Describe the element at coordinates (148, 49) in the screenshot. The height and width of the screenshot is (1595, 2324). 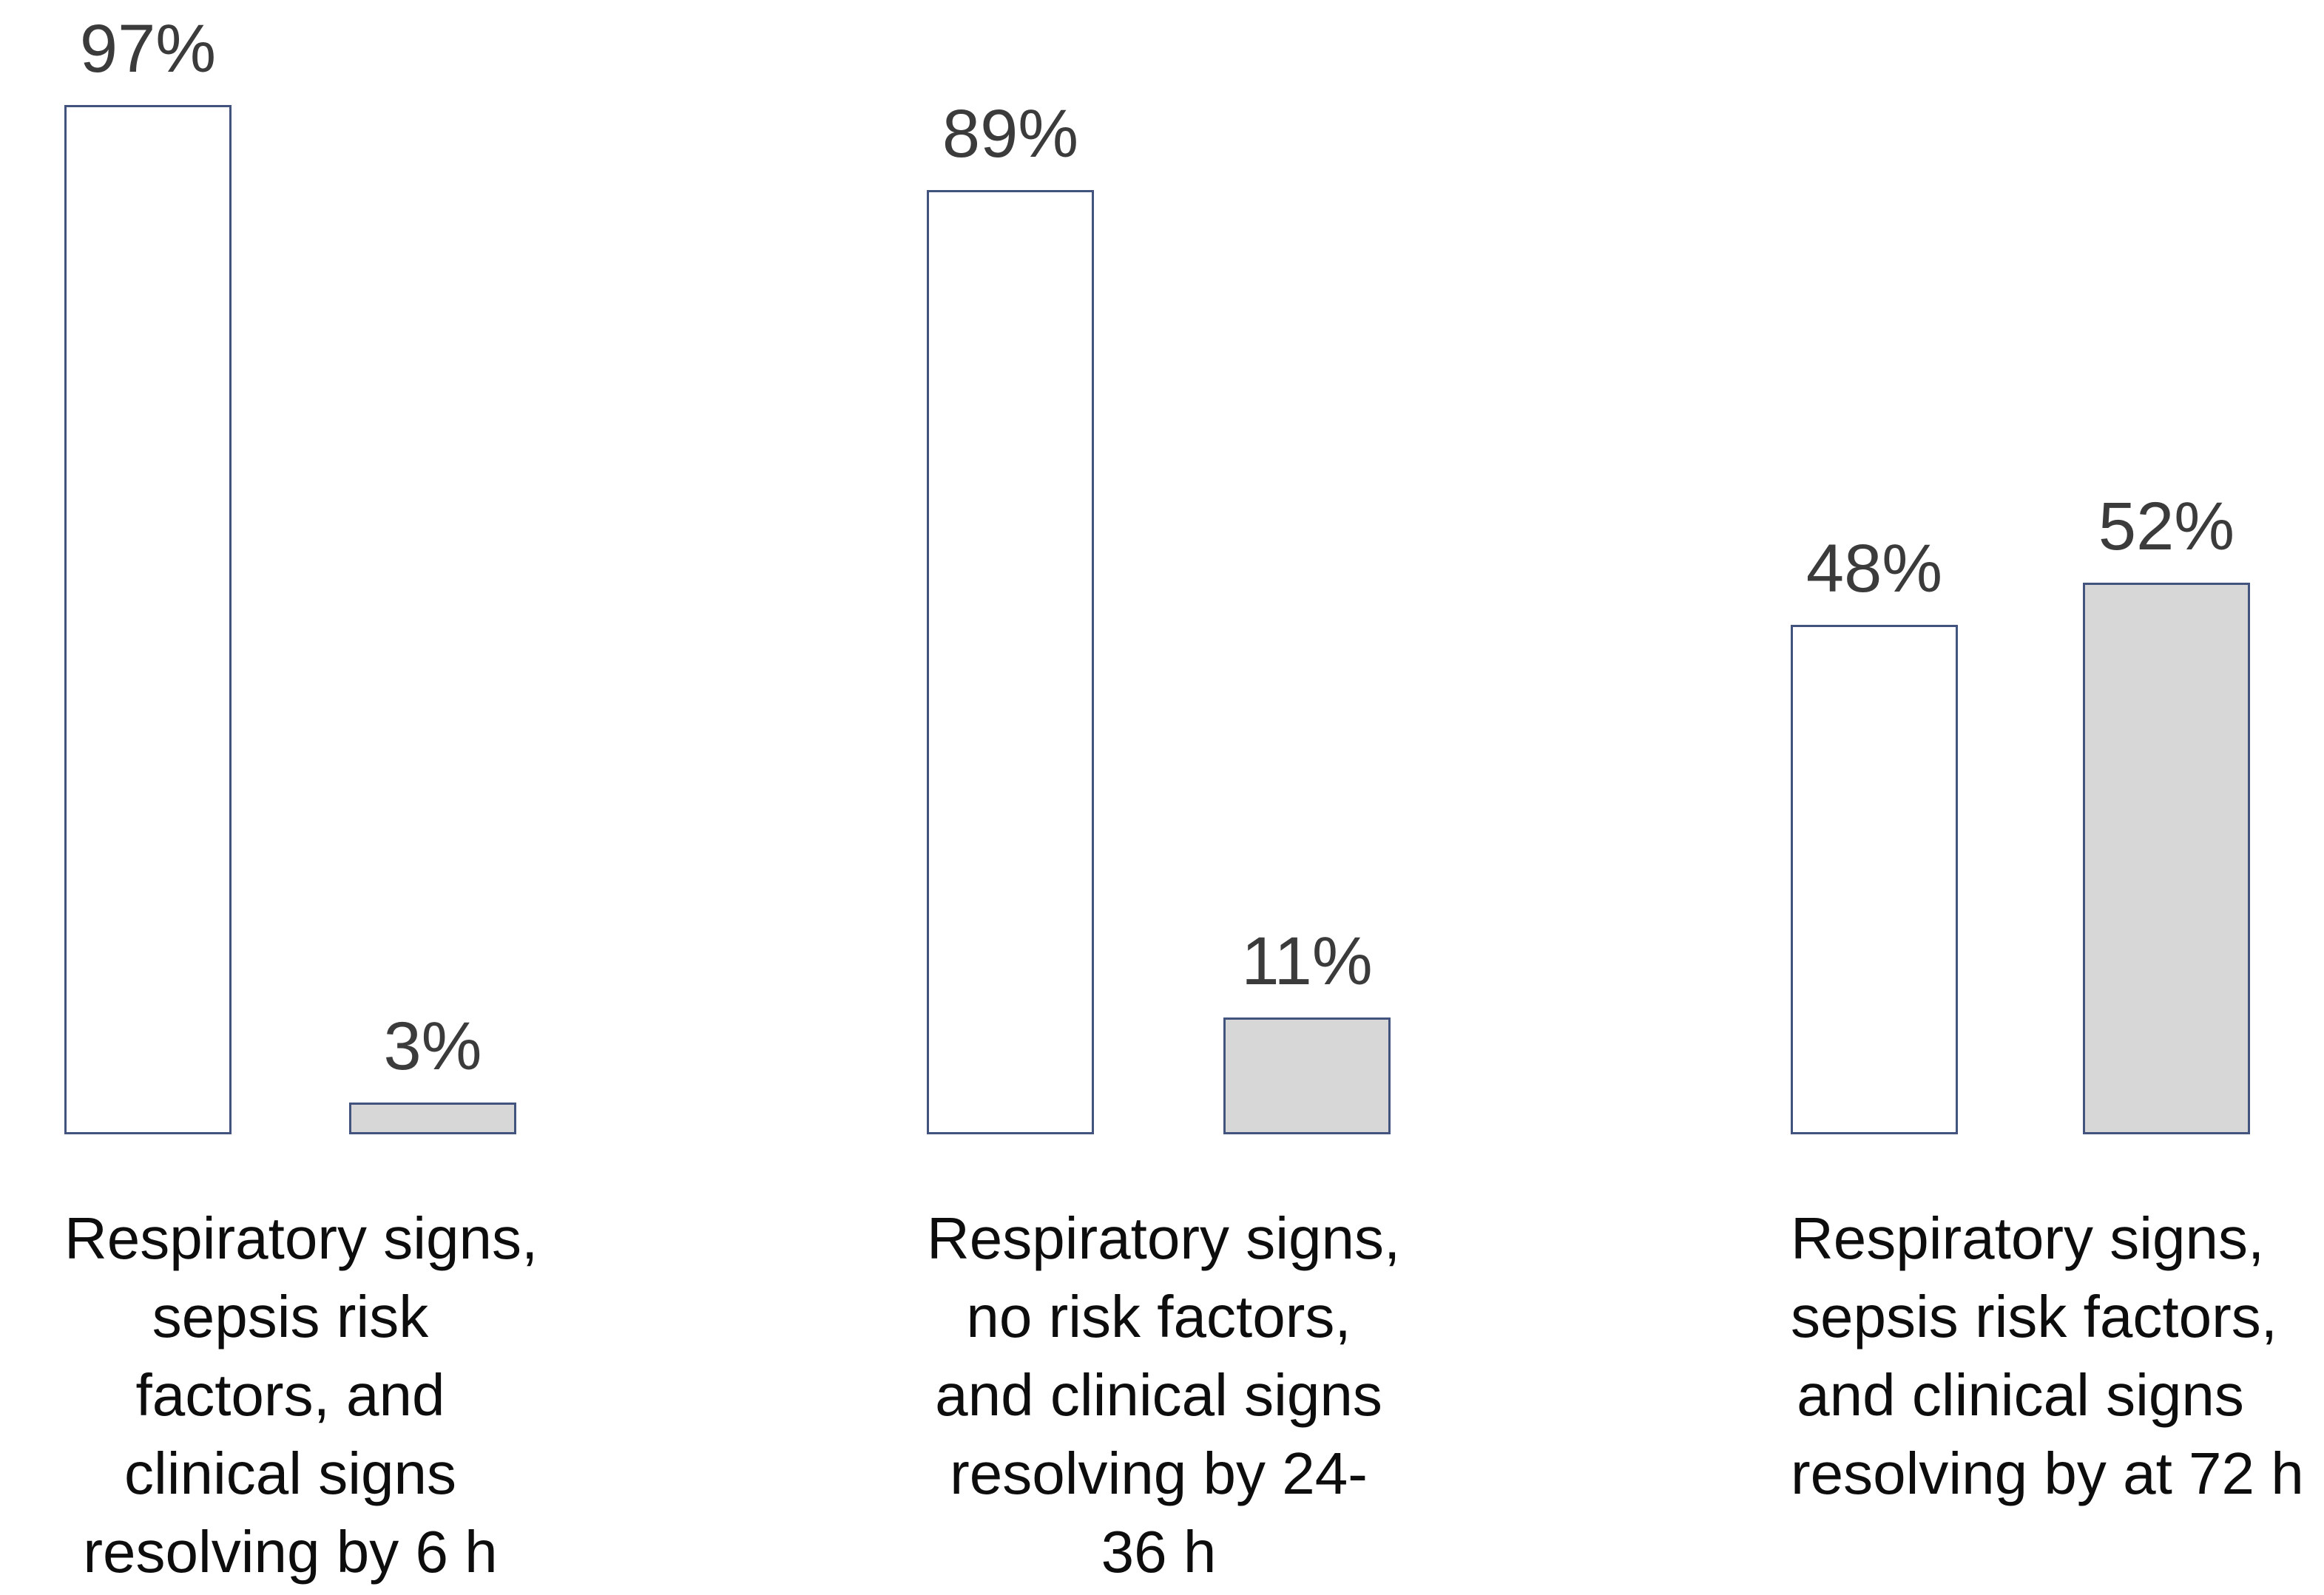
I see `bar-value-label: 97%` at that location.